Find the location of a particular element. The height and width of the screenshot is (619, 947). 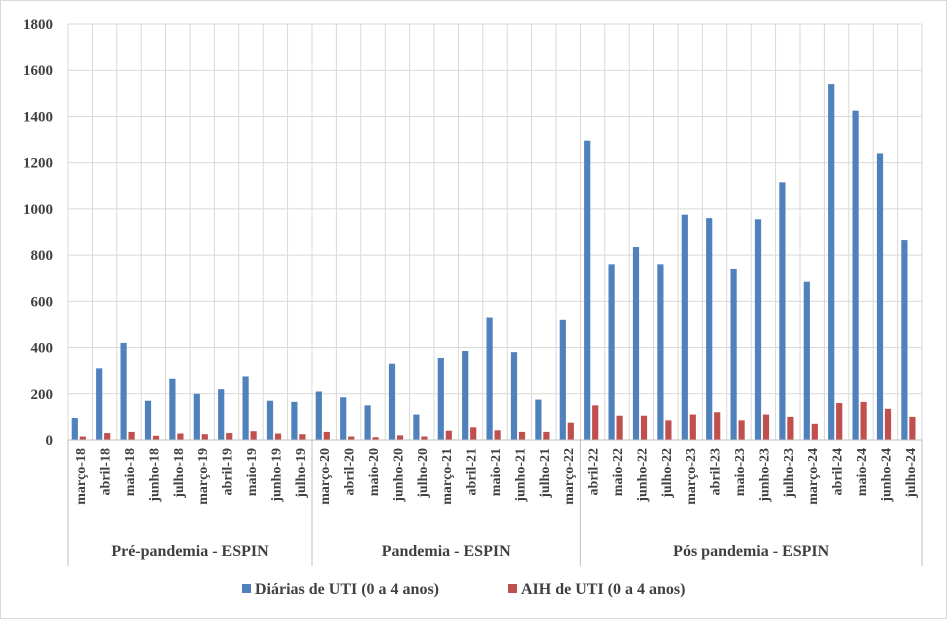

y-tick-label: 1200 is located at coordinates (38, 164).